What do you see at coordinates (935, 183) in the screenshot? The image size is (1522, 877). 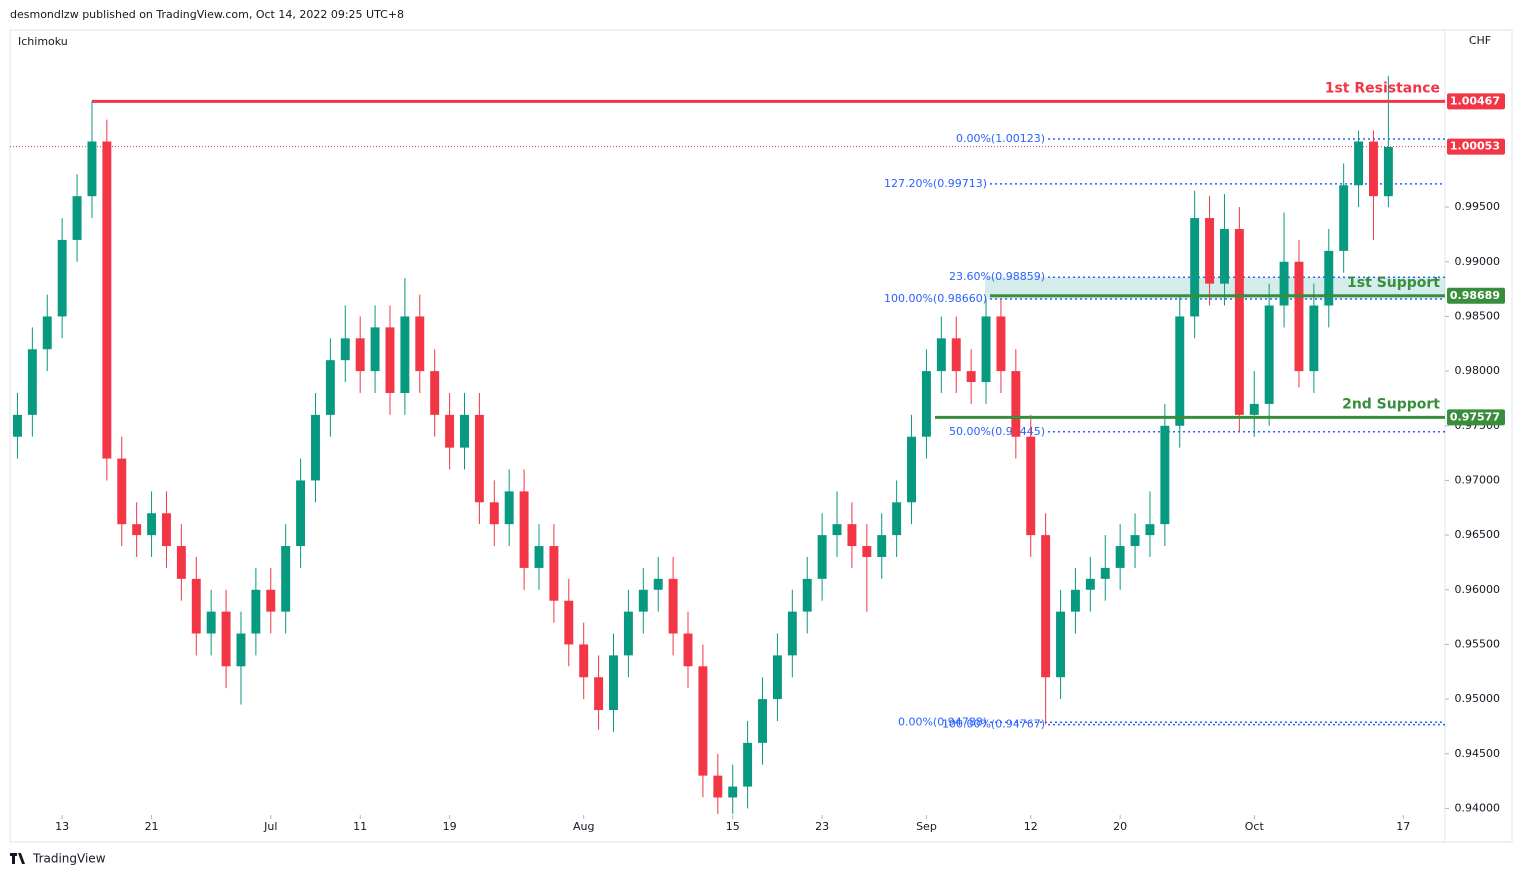 I see `fib-label: 127.20%(0.99713)` at bounding box center [935, 183].